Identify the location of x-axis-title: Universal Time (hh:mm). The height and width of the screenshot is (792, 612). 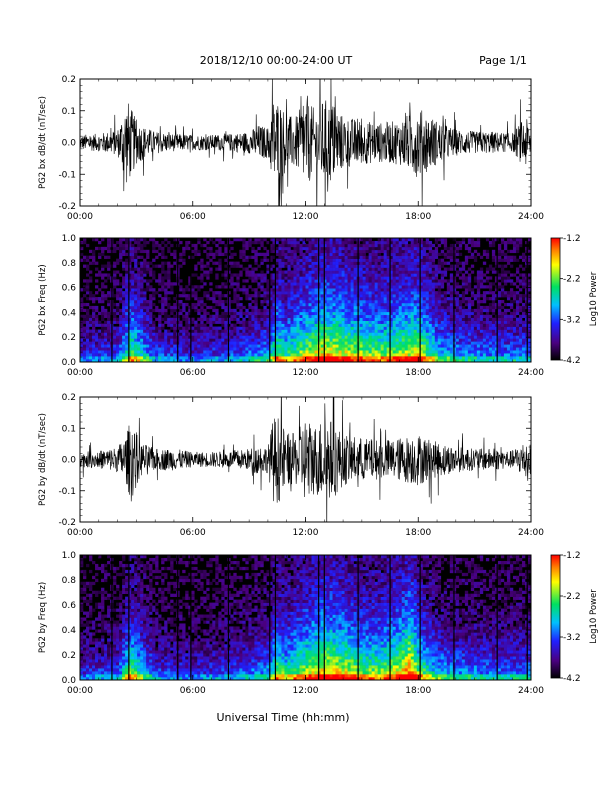
(283, 717).